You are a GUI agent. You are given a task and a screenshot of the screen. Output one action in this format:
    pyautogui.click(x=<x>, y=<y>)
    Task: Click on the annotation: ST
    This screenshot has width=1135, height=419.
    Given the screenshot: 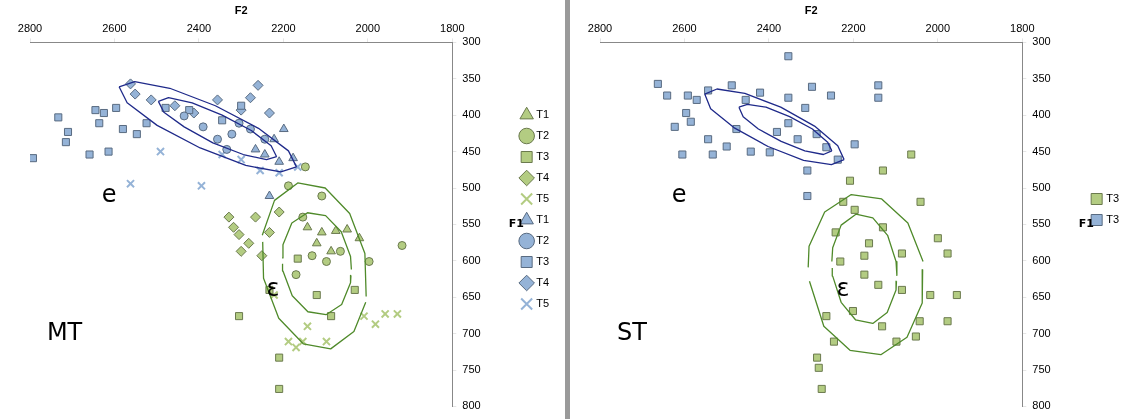 What is the action you would take?
    pyautogui.click(x=632, y=331)
    